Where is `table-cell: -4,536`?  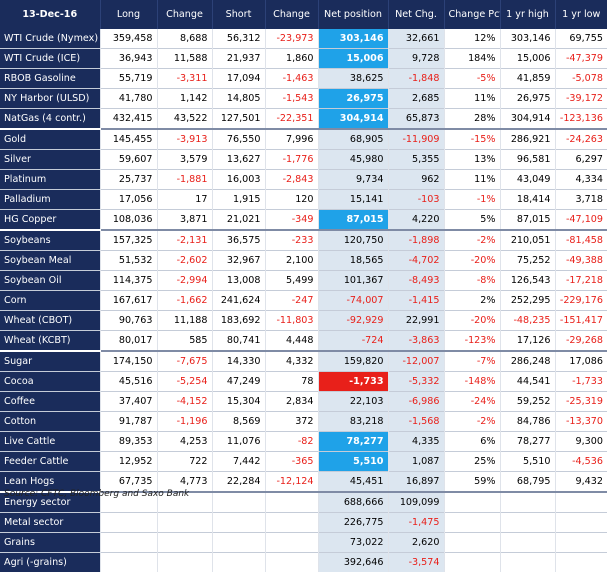
table-cell: -4,536 is located at coordinates (581, 462).